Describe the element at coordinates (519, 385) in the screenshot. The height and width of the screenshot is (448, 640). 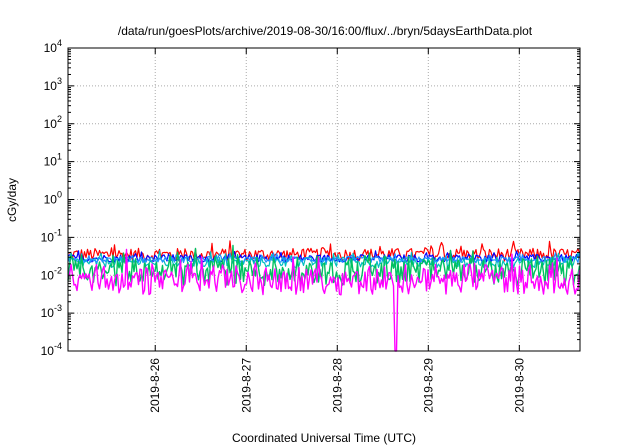
I see `x-tick-label: 2019-8-30` at that location.